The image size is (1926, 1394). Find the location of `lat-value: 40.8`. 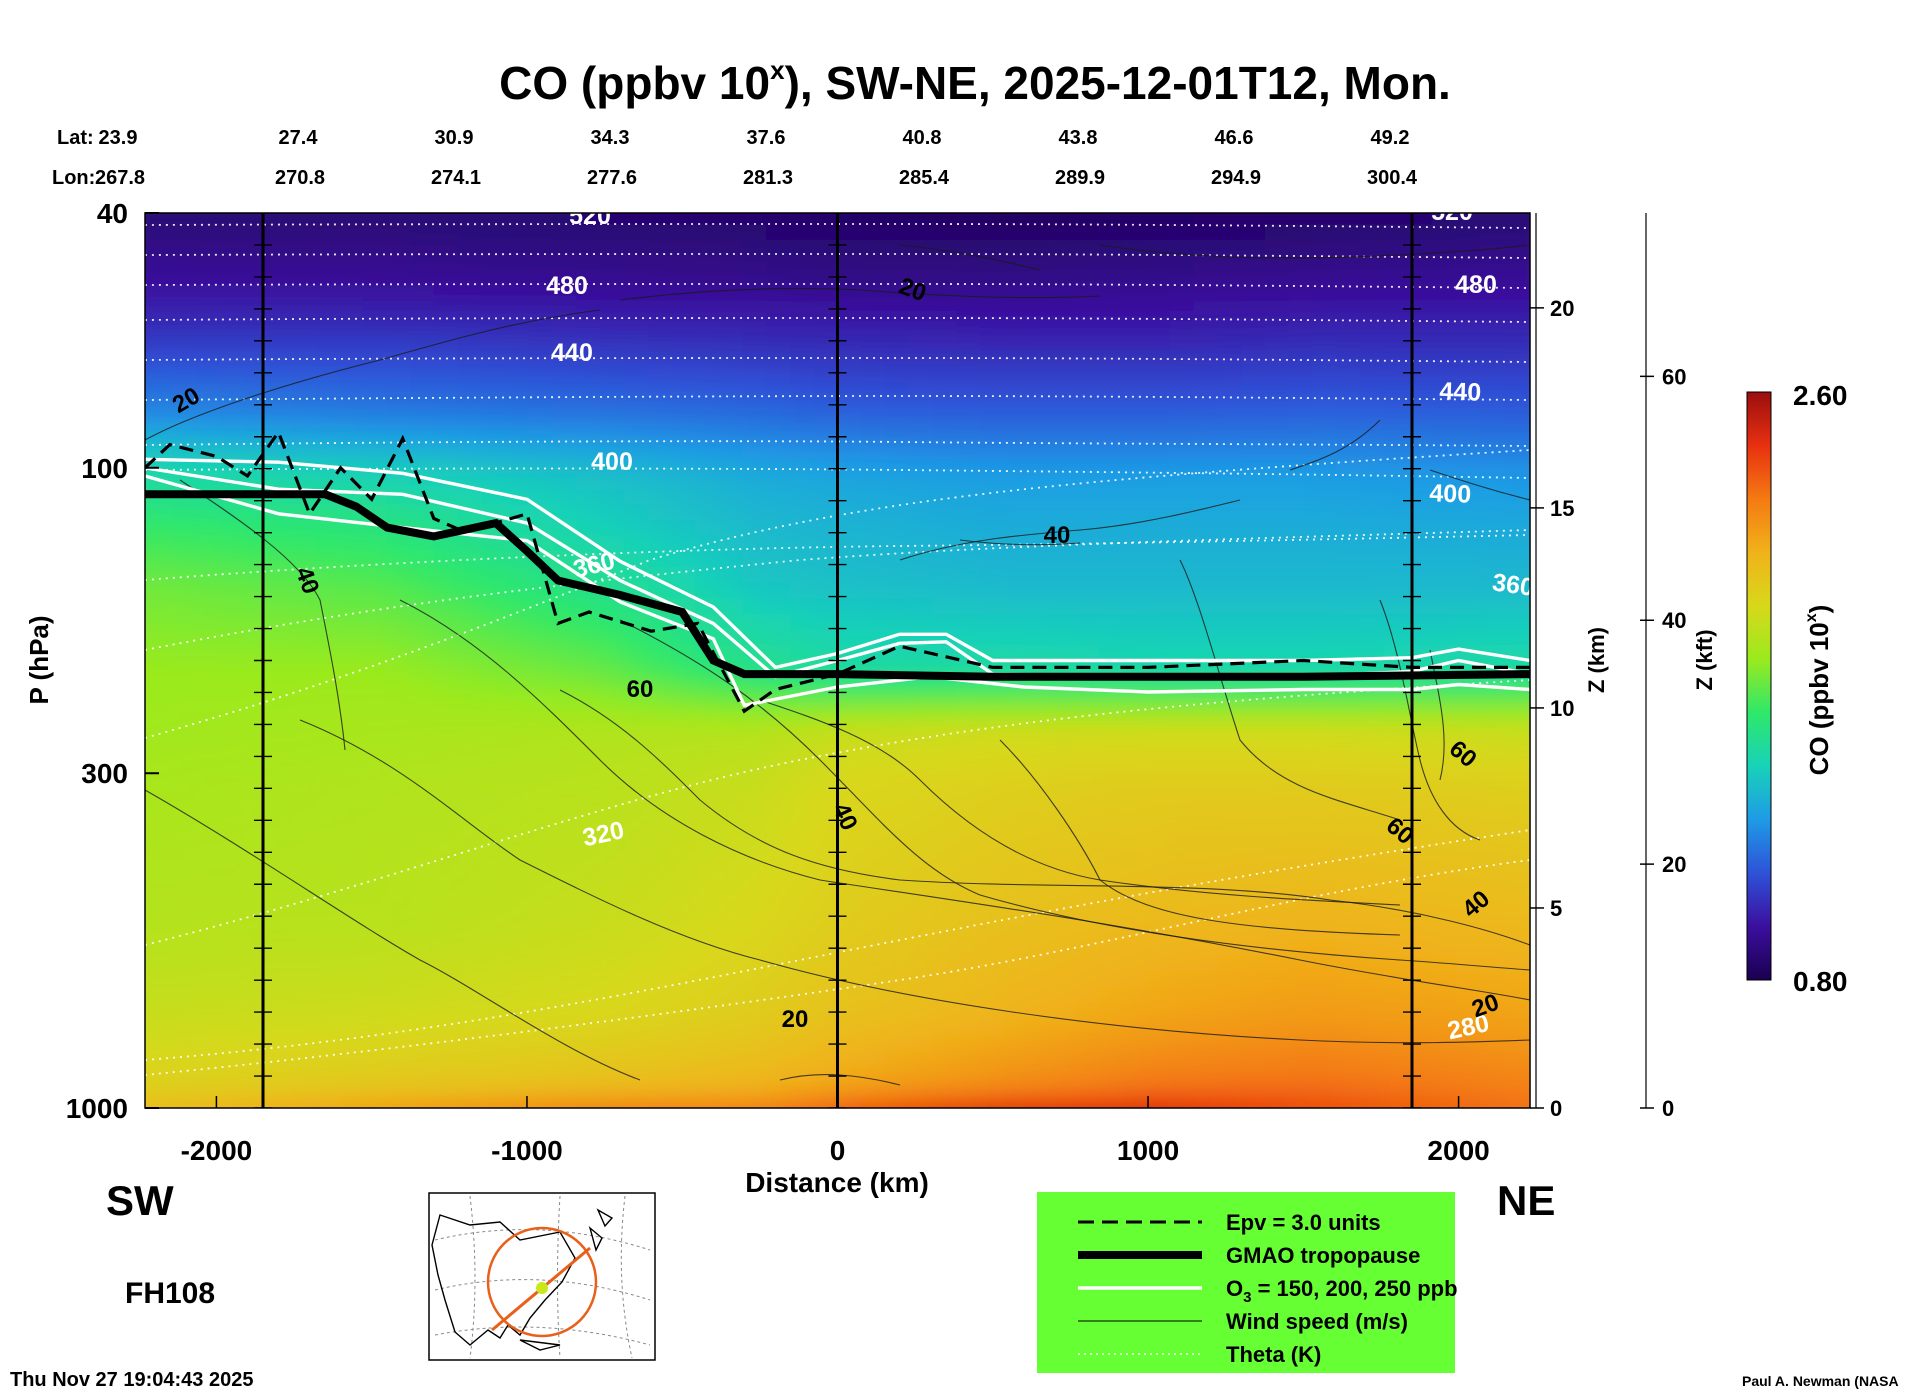

lat-value: 40.8 is located at coordinates (922, 138).